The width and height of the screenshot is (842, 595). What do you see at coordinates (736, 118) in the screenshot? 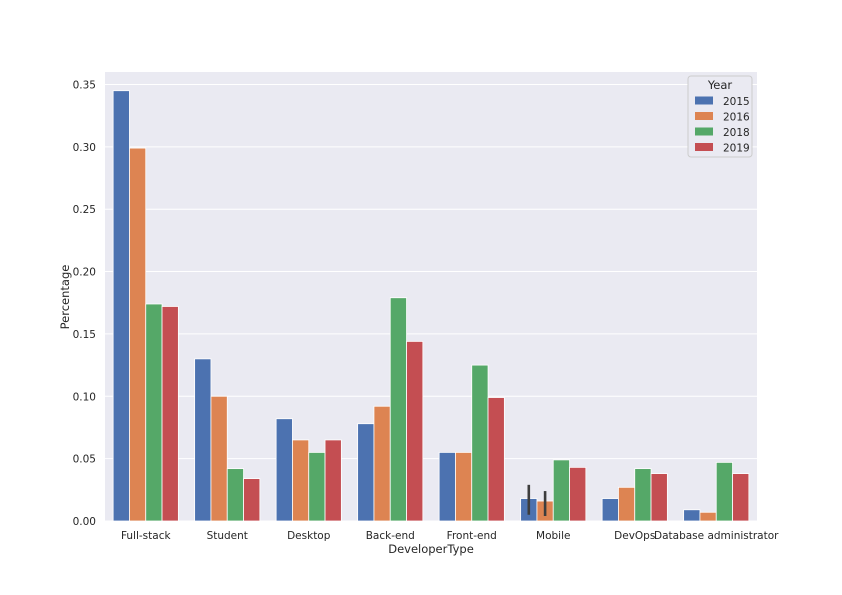
I see `legend-label: 2016` at bounding box center [736, 118].